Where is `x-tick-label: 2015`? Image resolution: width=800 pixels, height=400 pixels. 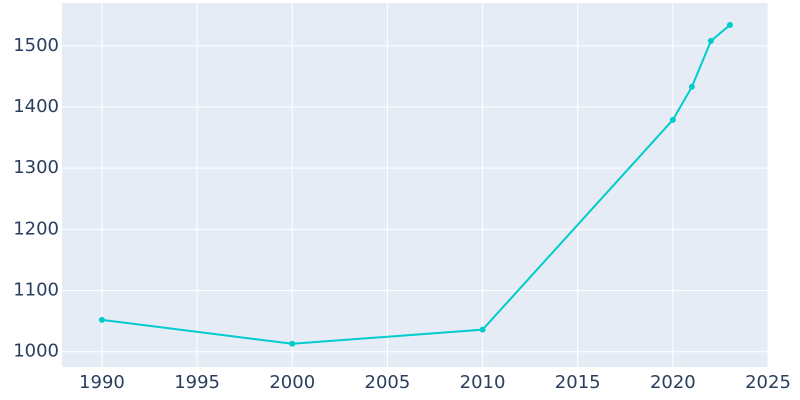 x-tick-label: 2015 is located at coordinates (578, 382).